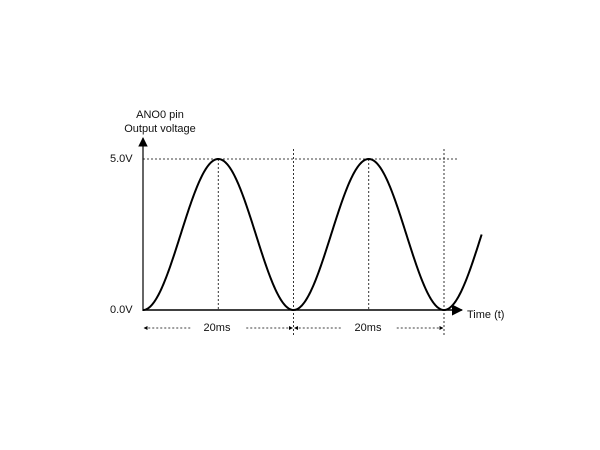 The image size is (600, 450). I want to click on period-label-2: 20ms, so click(368, 328).